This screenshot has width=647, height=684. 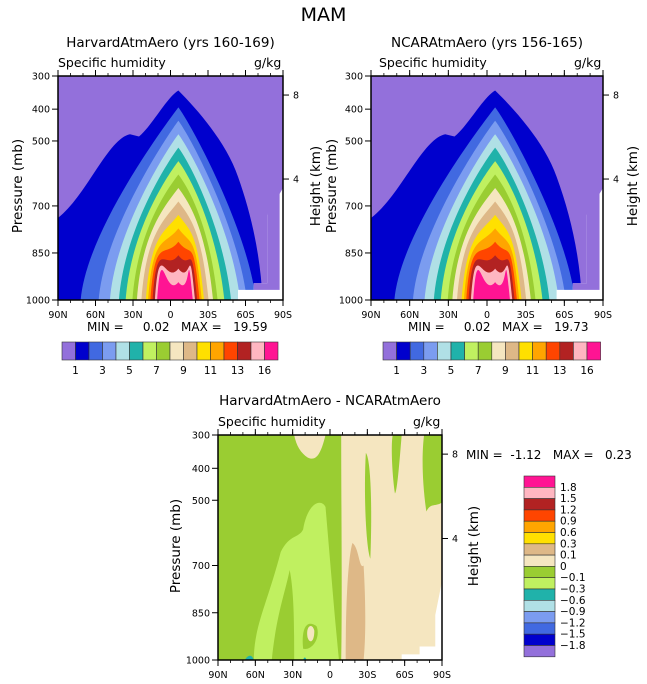 I want to click on x-tick-label-diff: 0, so click(x=330, y=675).